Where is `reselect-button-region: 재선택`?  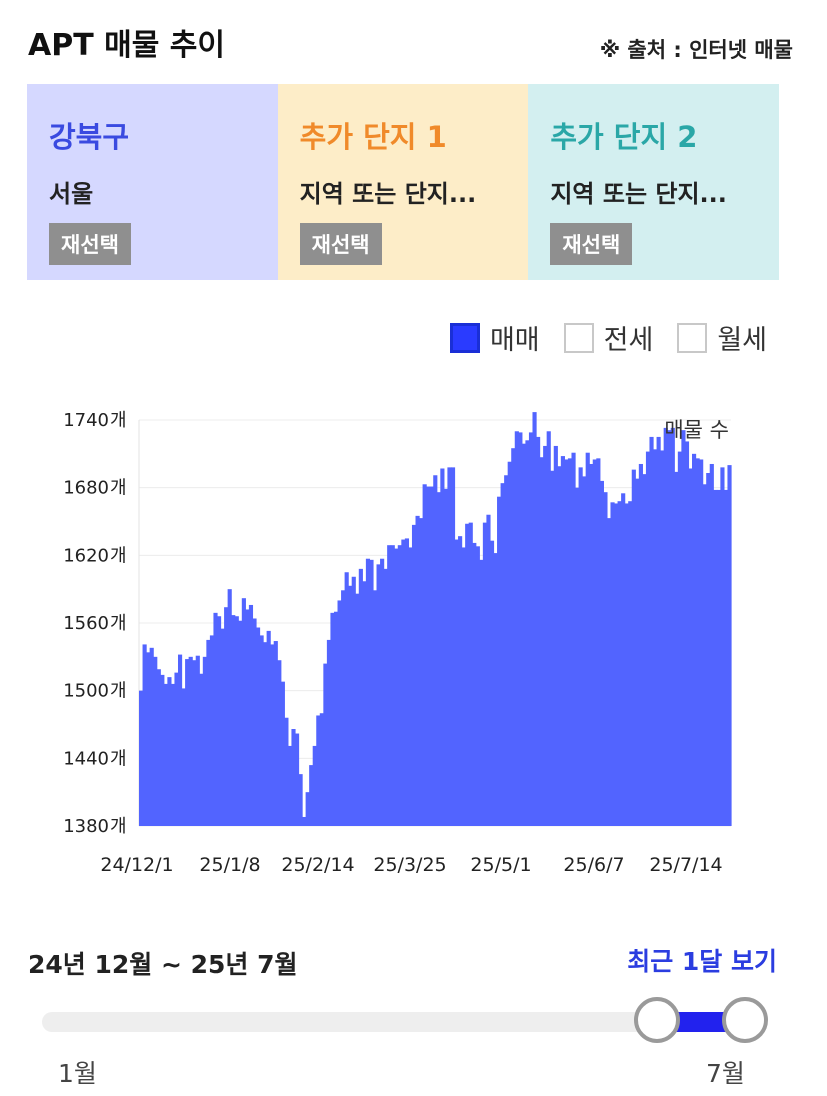
reselect-button-region: 재선택 is located at coordinates (90, 244).